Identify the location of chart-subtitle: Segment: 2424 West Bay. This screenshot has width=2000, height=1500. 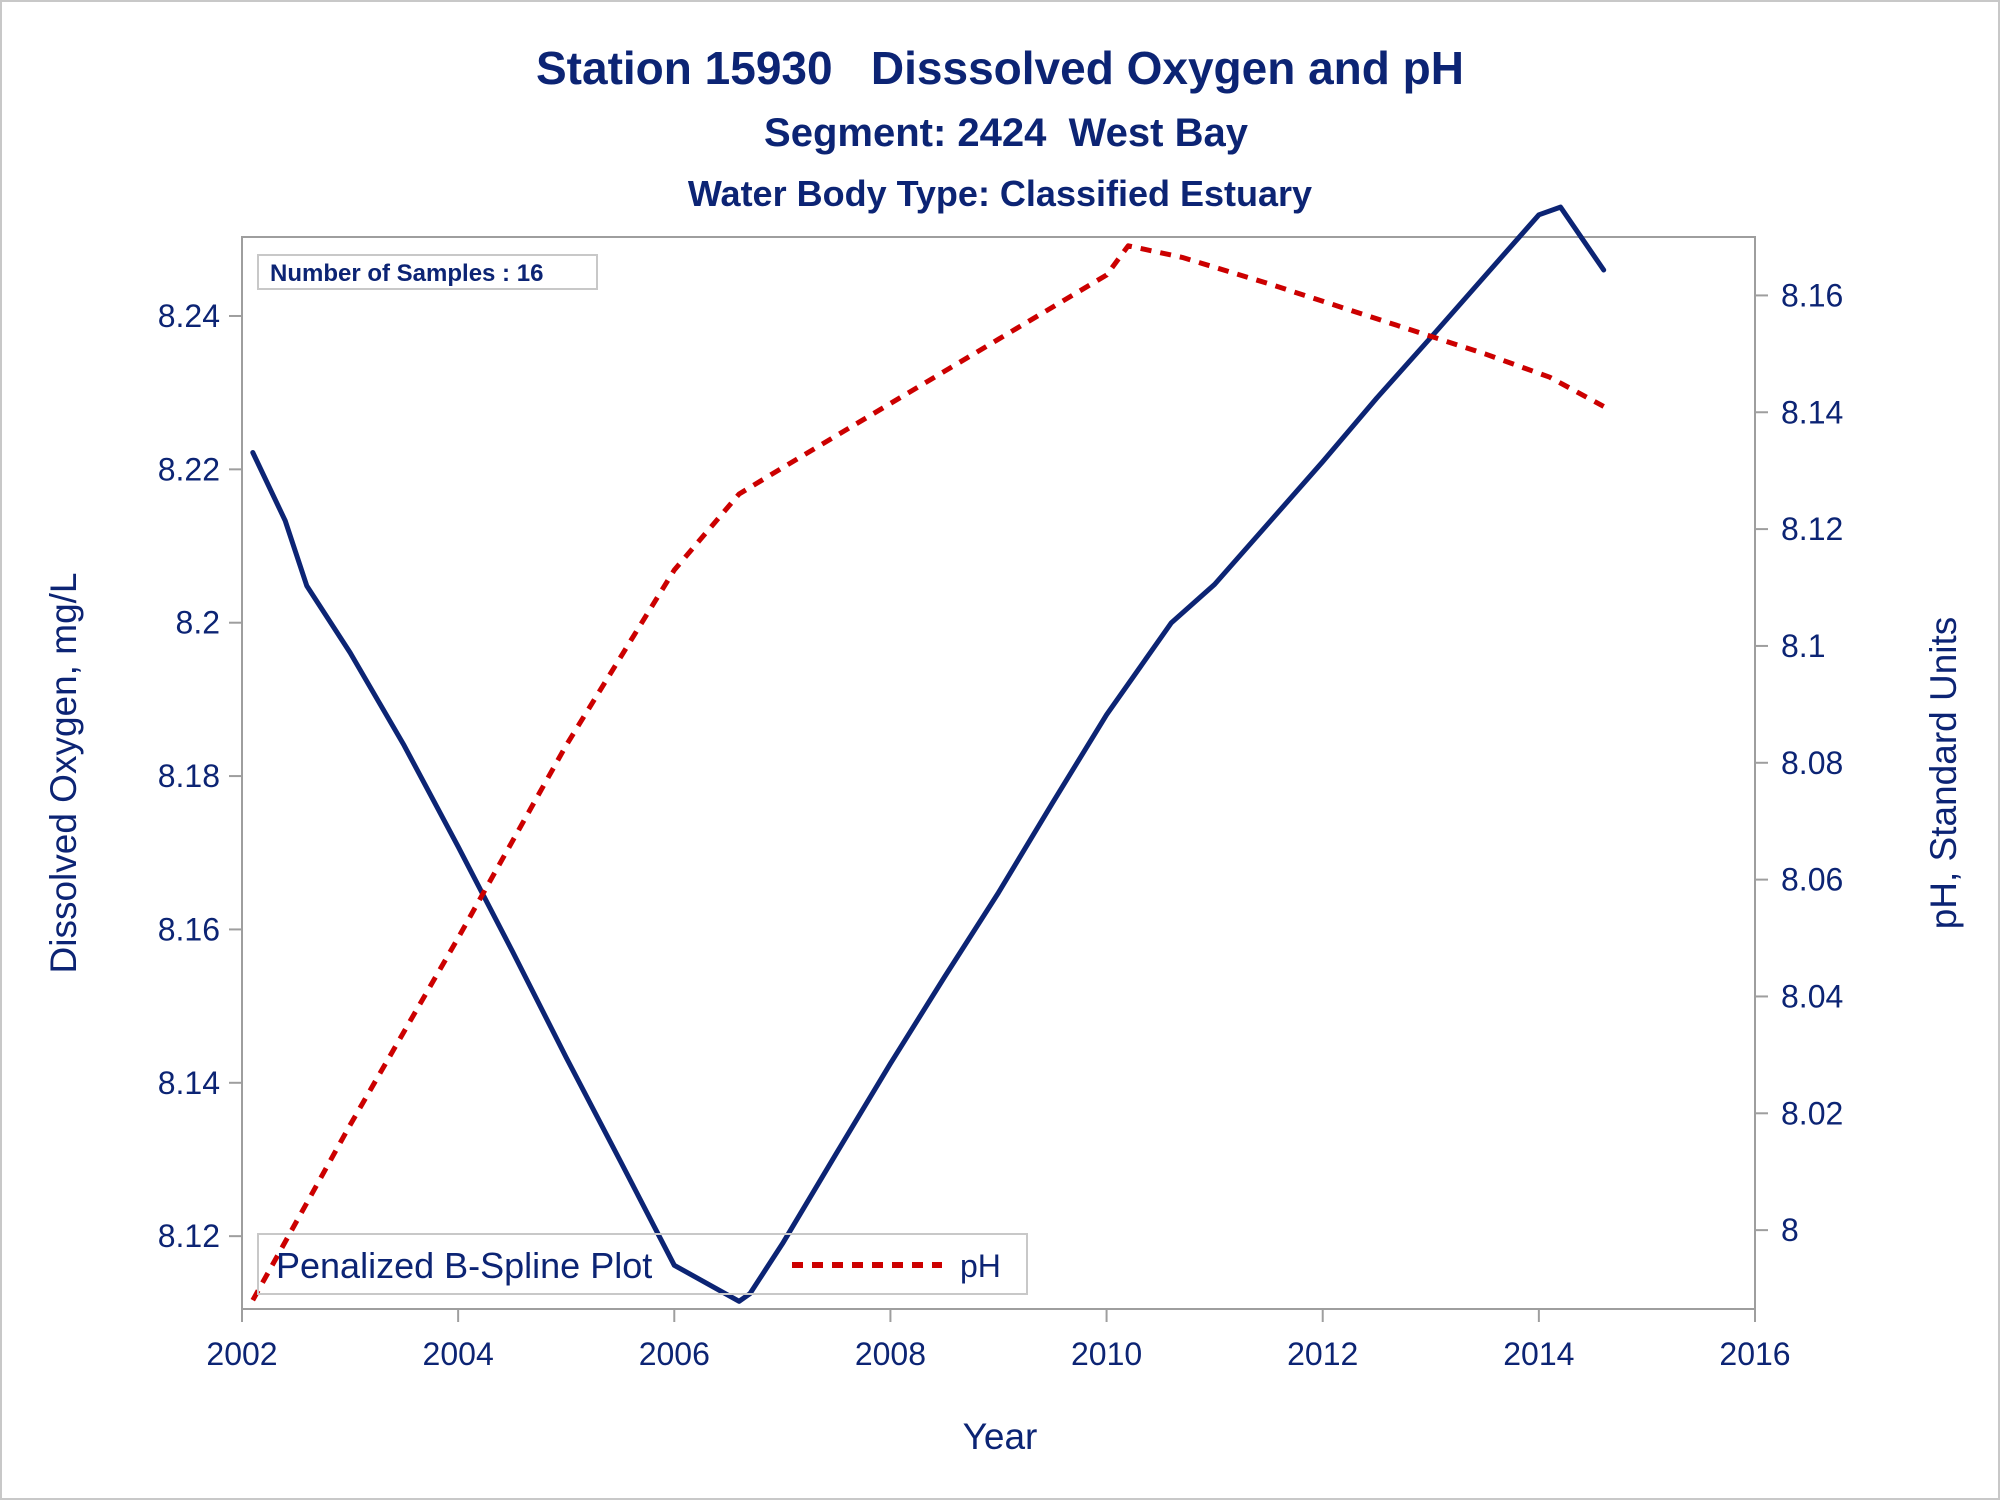
(1006, 133).